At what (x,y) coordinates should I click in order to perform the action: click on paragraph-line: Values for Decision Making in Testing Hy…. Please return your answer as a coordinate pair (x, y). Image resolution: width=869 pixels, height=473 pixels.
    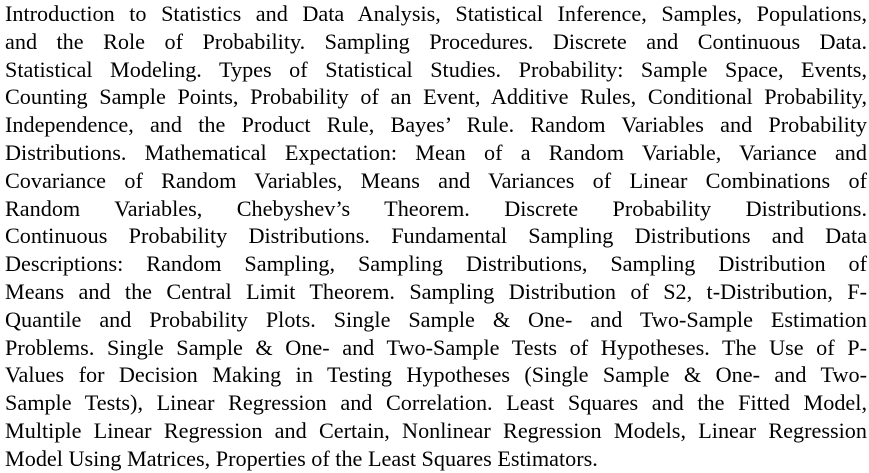
    Looking at the image, I should click on (436, 375).